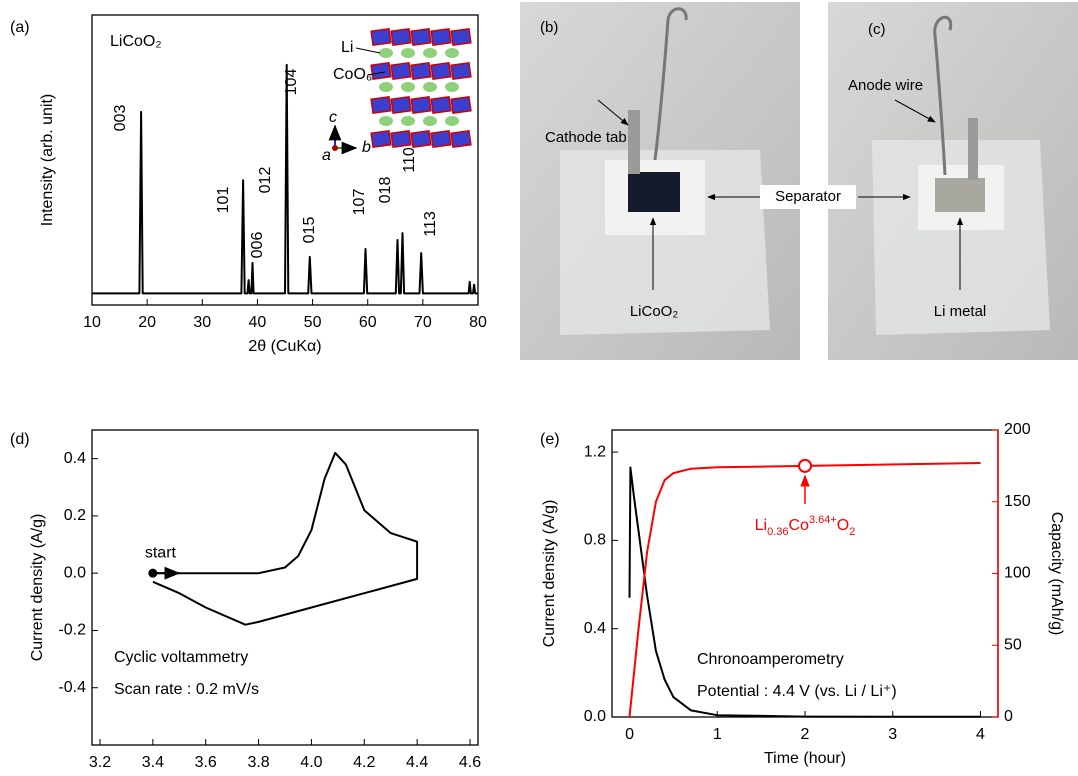  I want to click on crystal-inset, so click(421, 88).